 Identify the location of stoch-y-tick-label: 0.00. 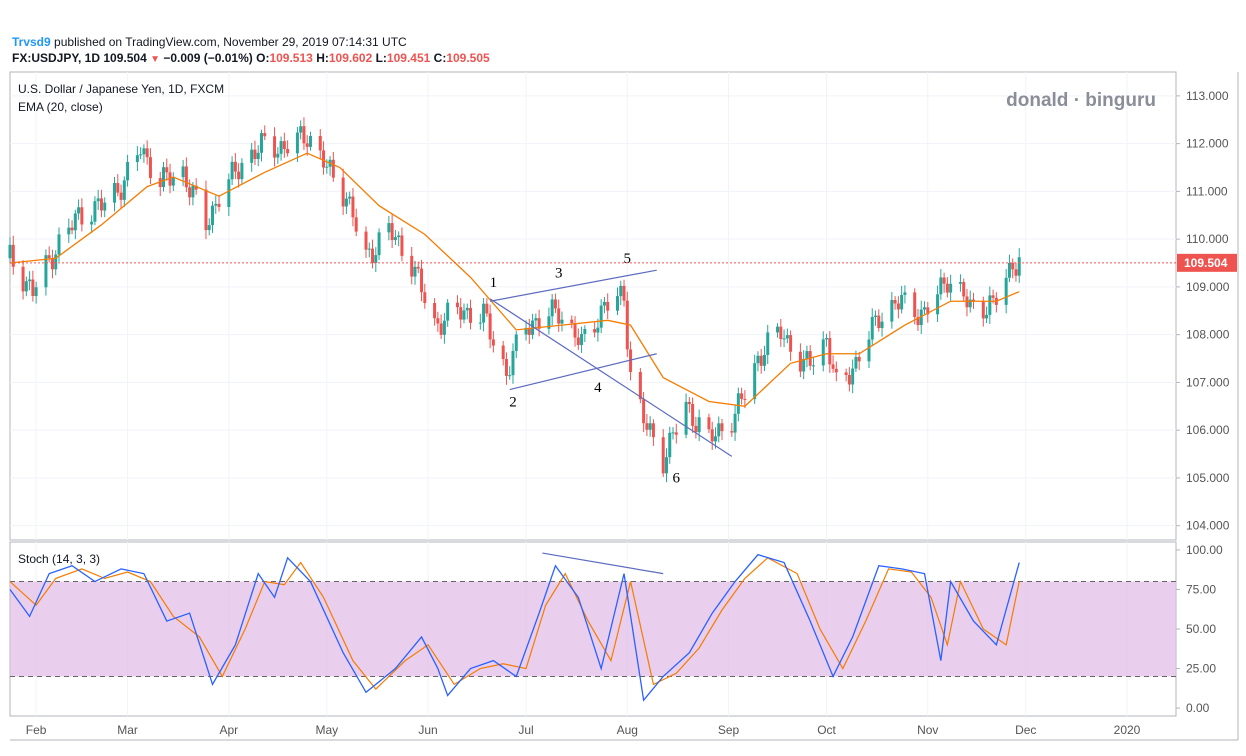
(1198, 708).